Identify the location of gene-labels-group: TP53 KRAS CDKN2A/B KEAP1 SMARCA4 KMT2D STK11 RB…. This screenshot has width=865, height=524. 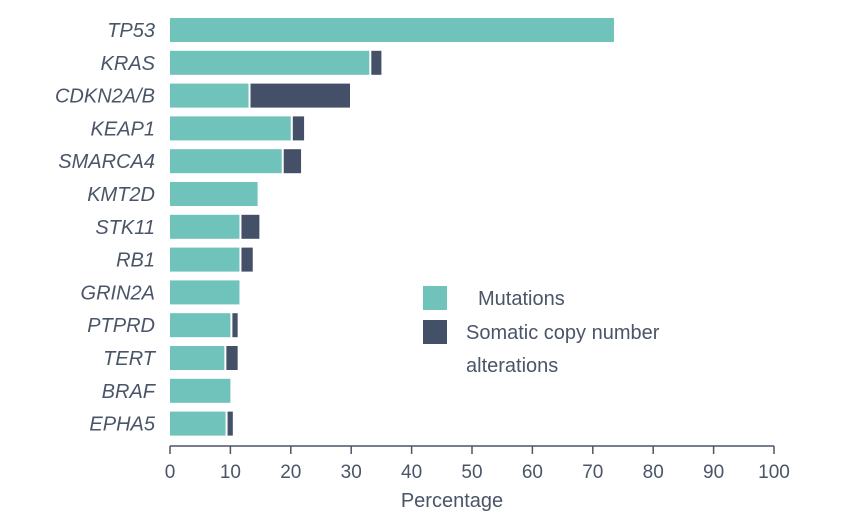
(106, 228).